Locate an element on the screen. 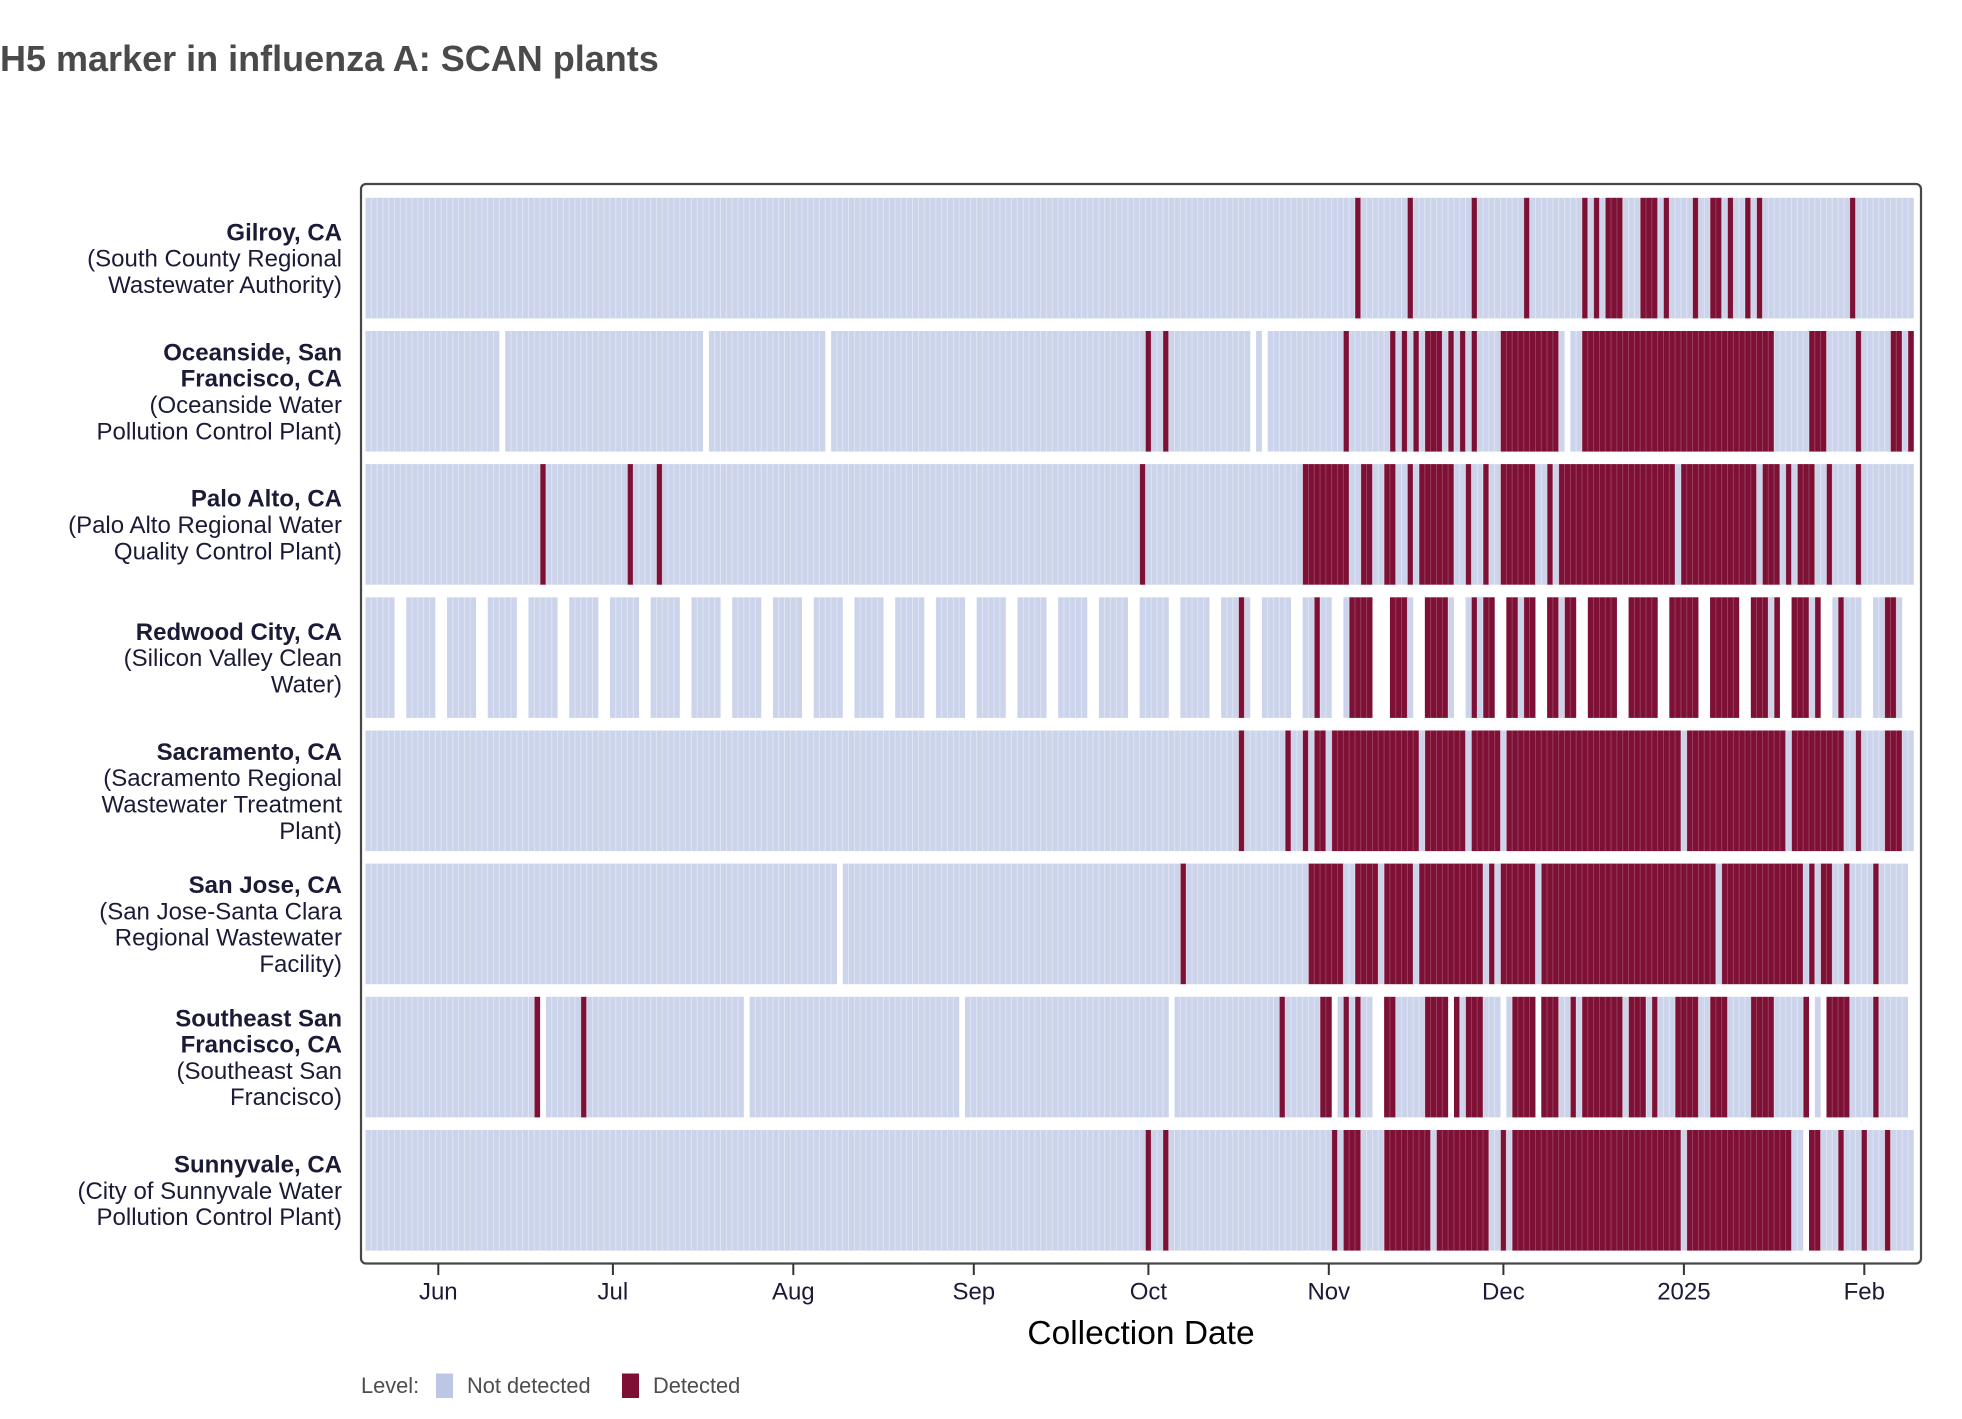 Image resolution: width=1962 pixels, height=1419 pixels. svg-text: Detected is located at coordinates (696, 1385).